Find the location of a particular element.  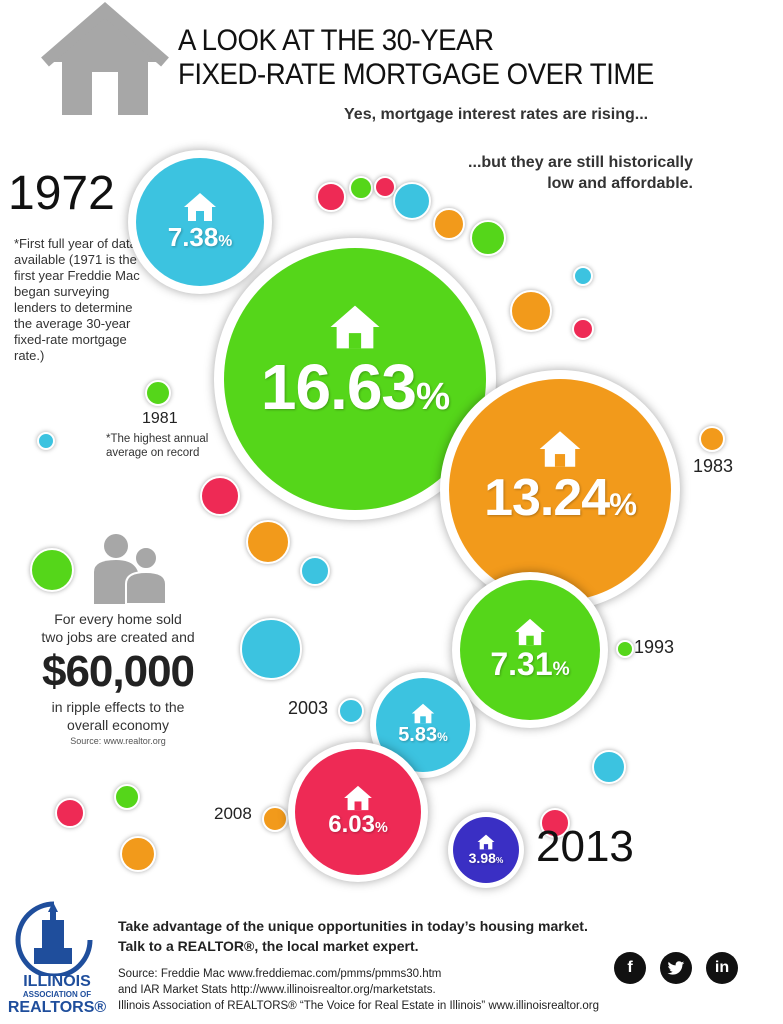

rate-value-2013: 3.98% is located at coordinates (486, 858).